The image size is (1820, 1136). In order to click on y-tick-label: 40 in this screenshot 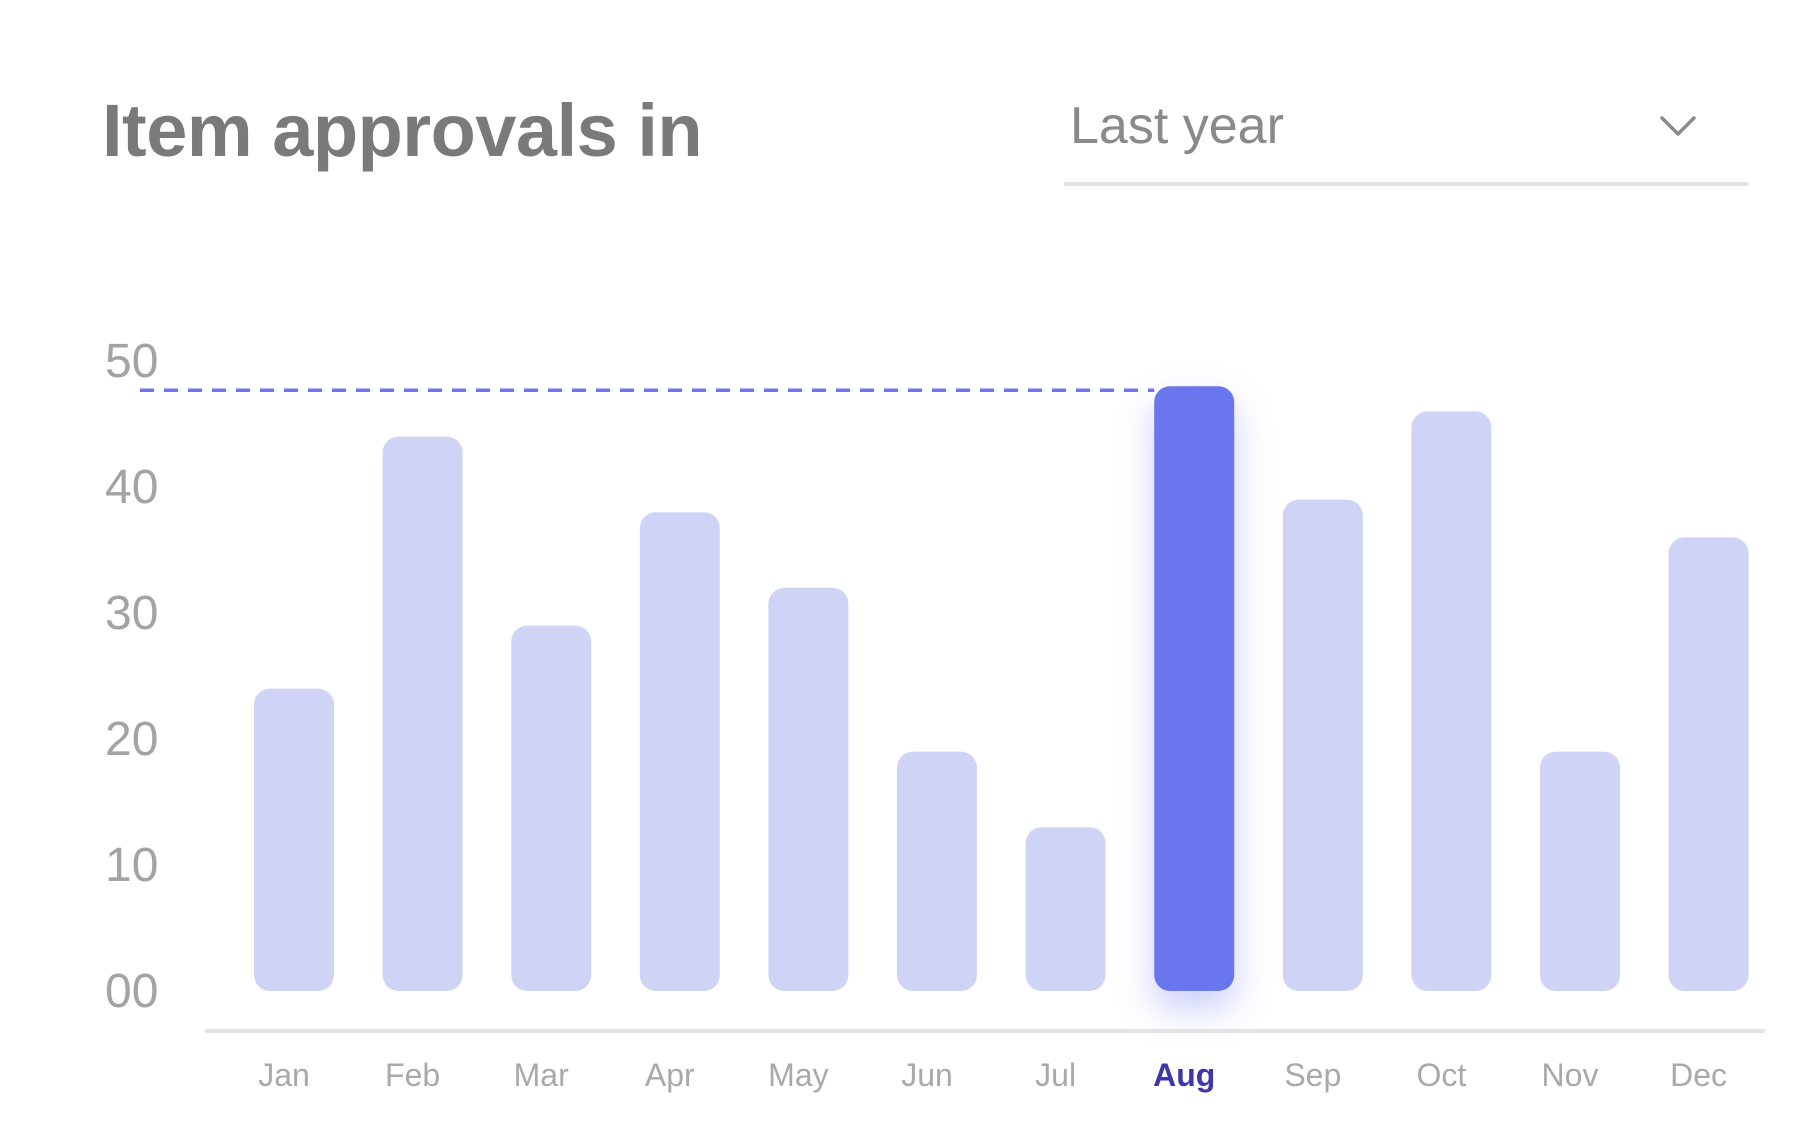, I will do `click(131, 487)`.